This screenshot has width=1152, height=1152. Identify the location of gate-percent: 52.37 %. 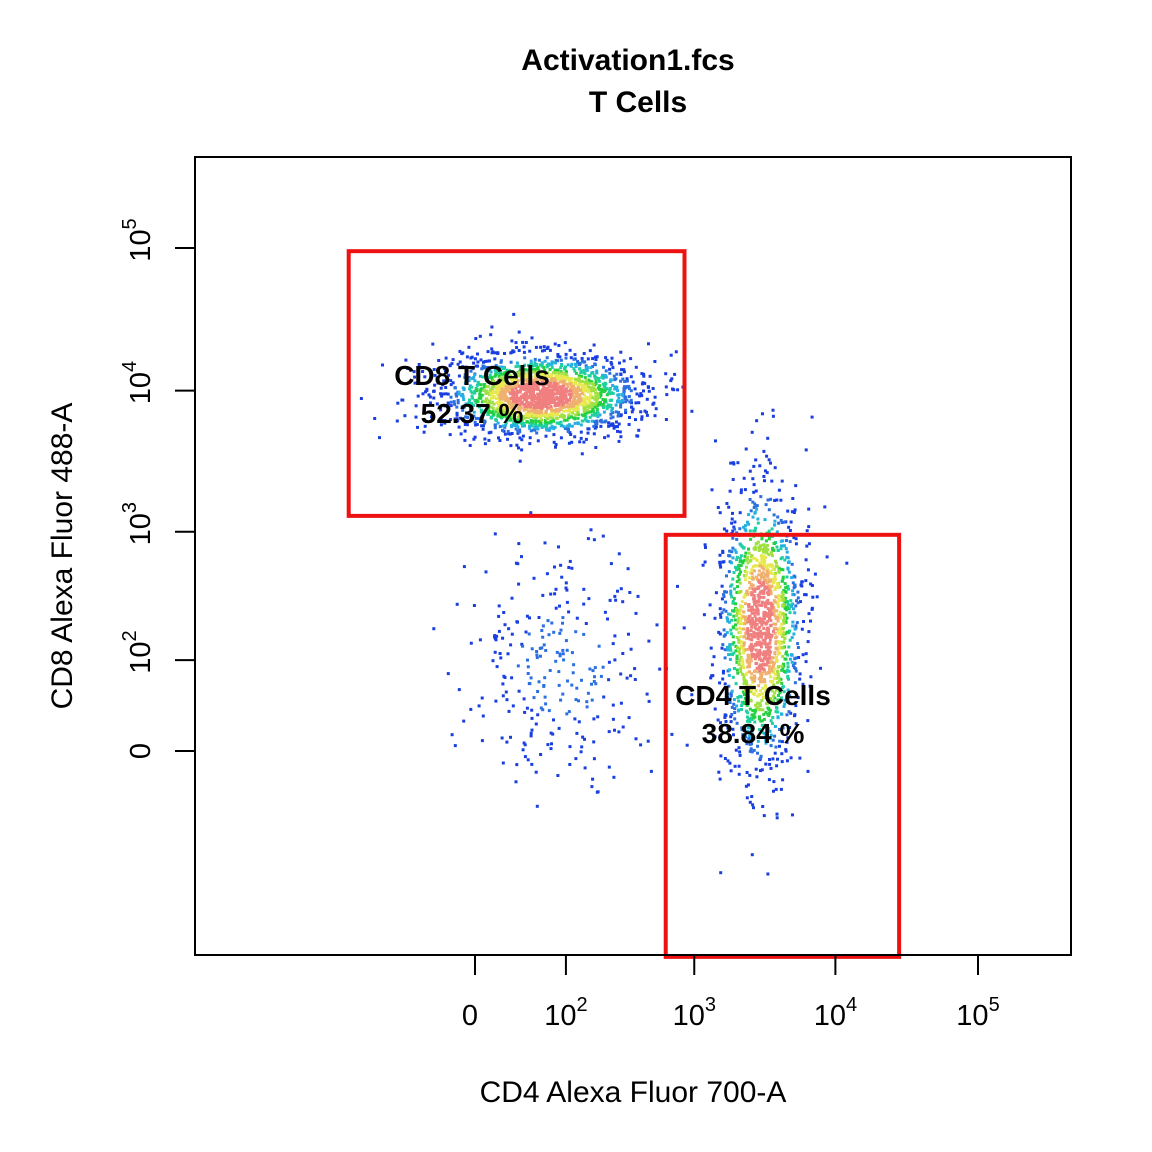
(472, 413).